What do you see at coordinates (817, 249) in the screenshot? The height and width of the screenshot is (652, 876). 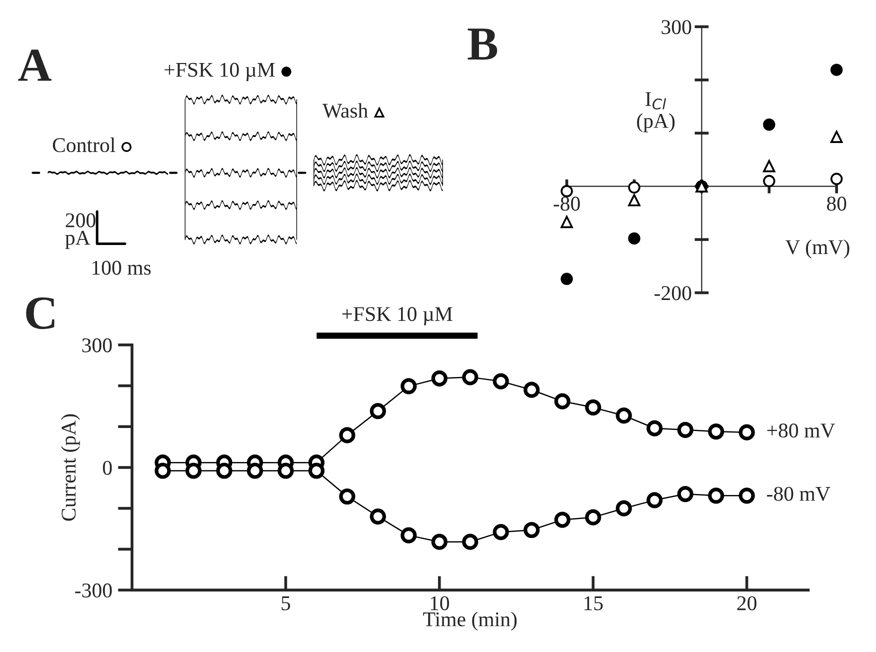 I see `x-axis-title: V (mV)` at bounding box center [817, 249].